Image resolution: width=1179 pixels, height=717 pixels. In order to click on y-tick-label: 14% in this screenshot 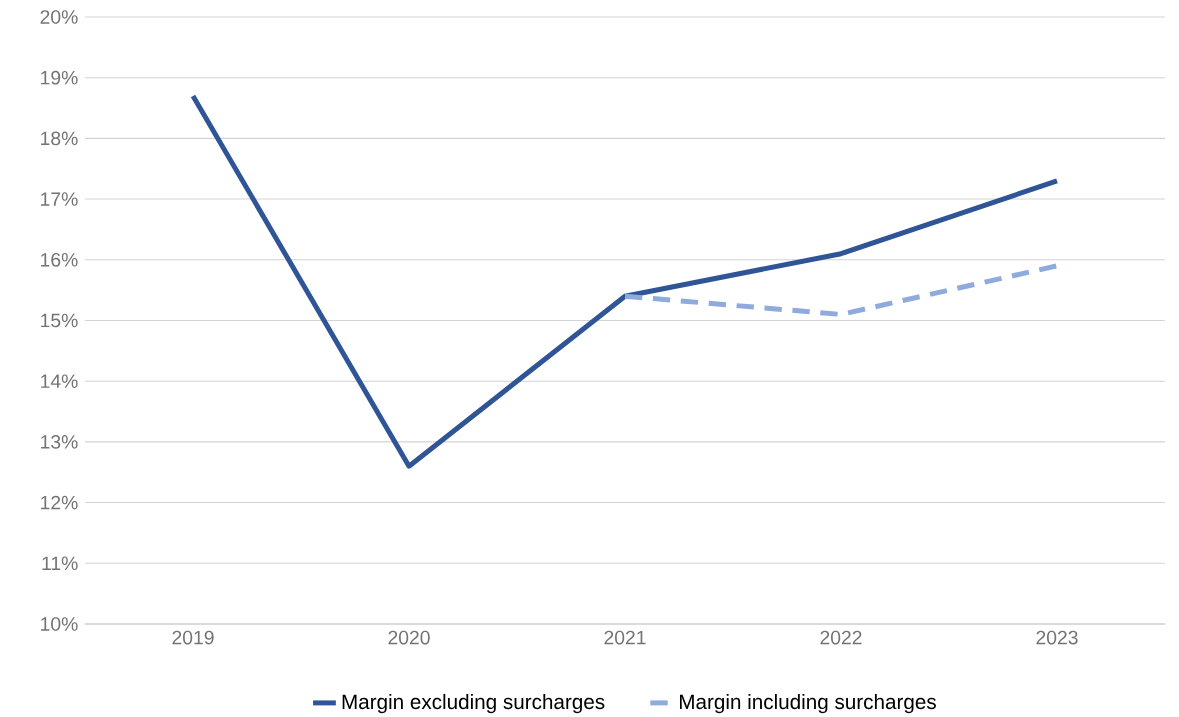, I will do `click(59, 381)`.